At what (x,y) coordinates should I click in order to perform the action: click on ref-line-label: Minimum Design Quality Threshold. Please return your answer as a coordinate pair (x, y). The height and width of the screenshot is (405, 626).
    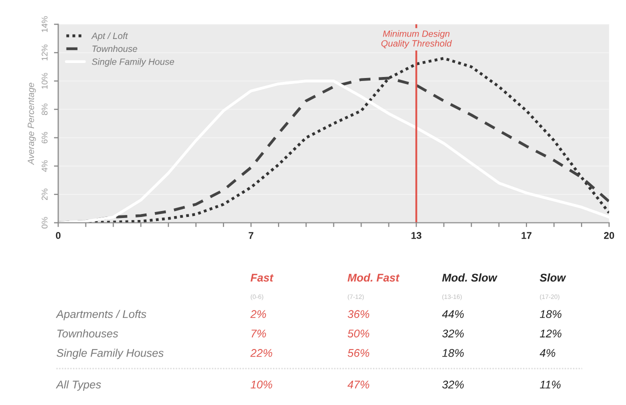
    Looking at the image, I should click on (416, 39).